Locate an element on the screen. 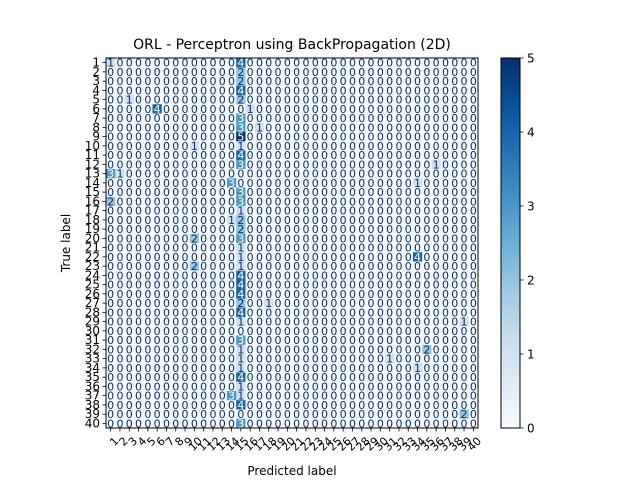 The width and height of the screenshot is (640, 484). matrix-cell-value: 1 is located at coordinates (464, 322).